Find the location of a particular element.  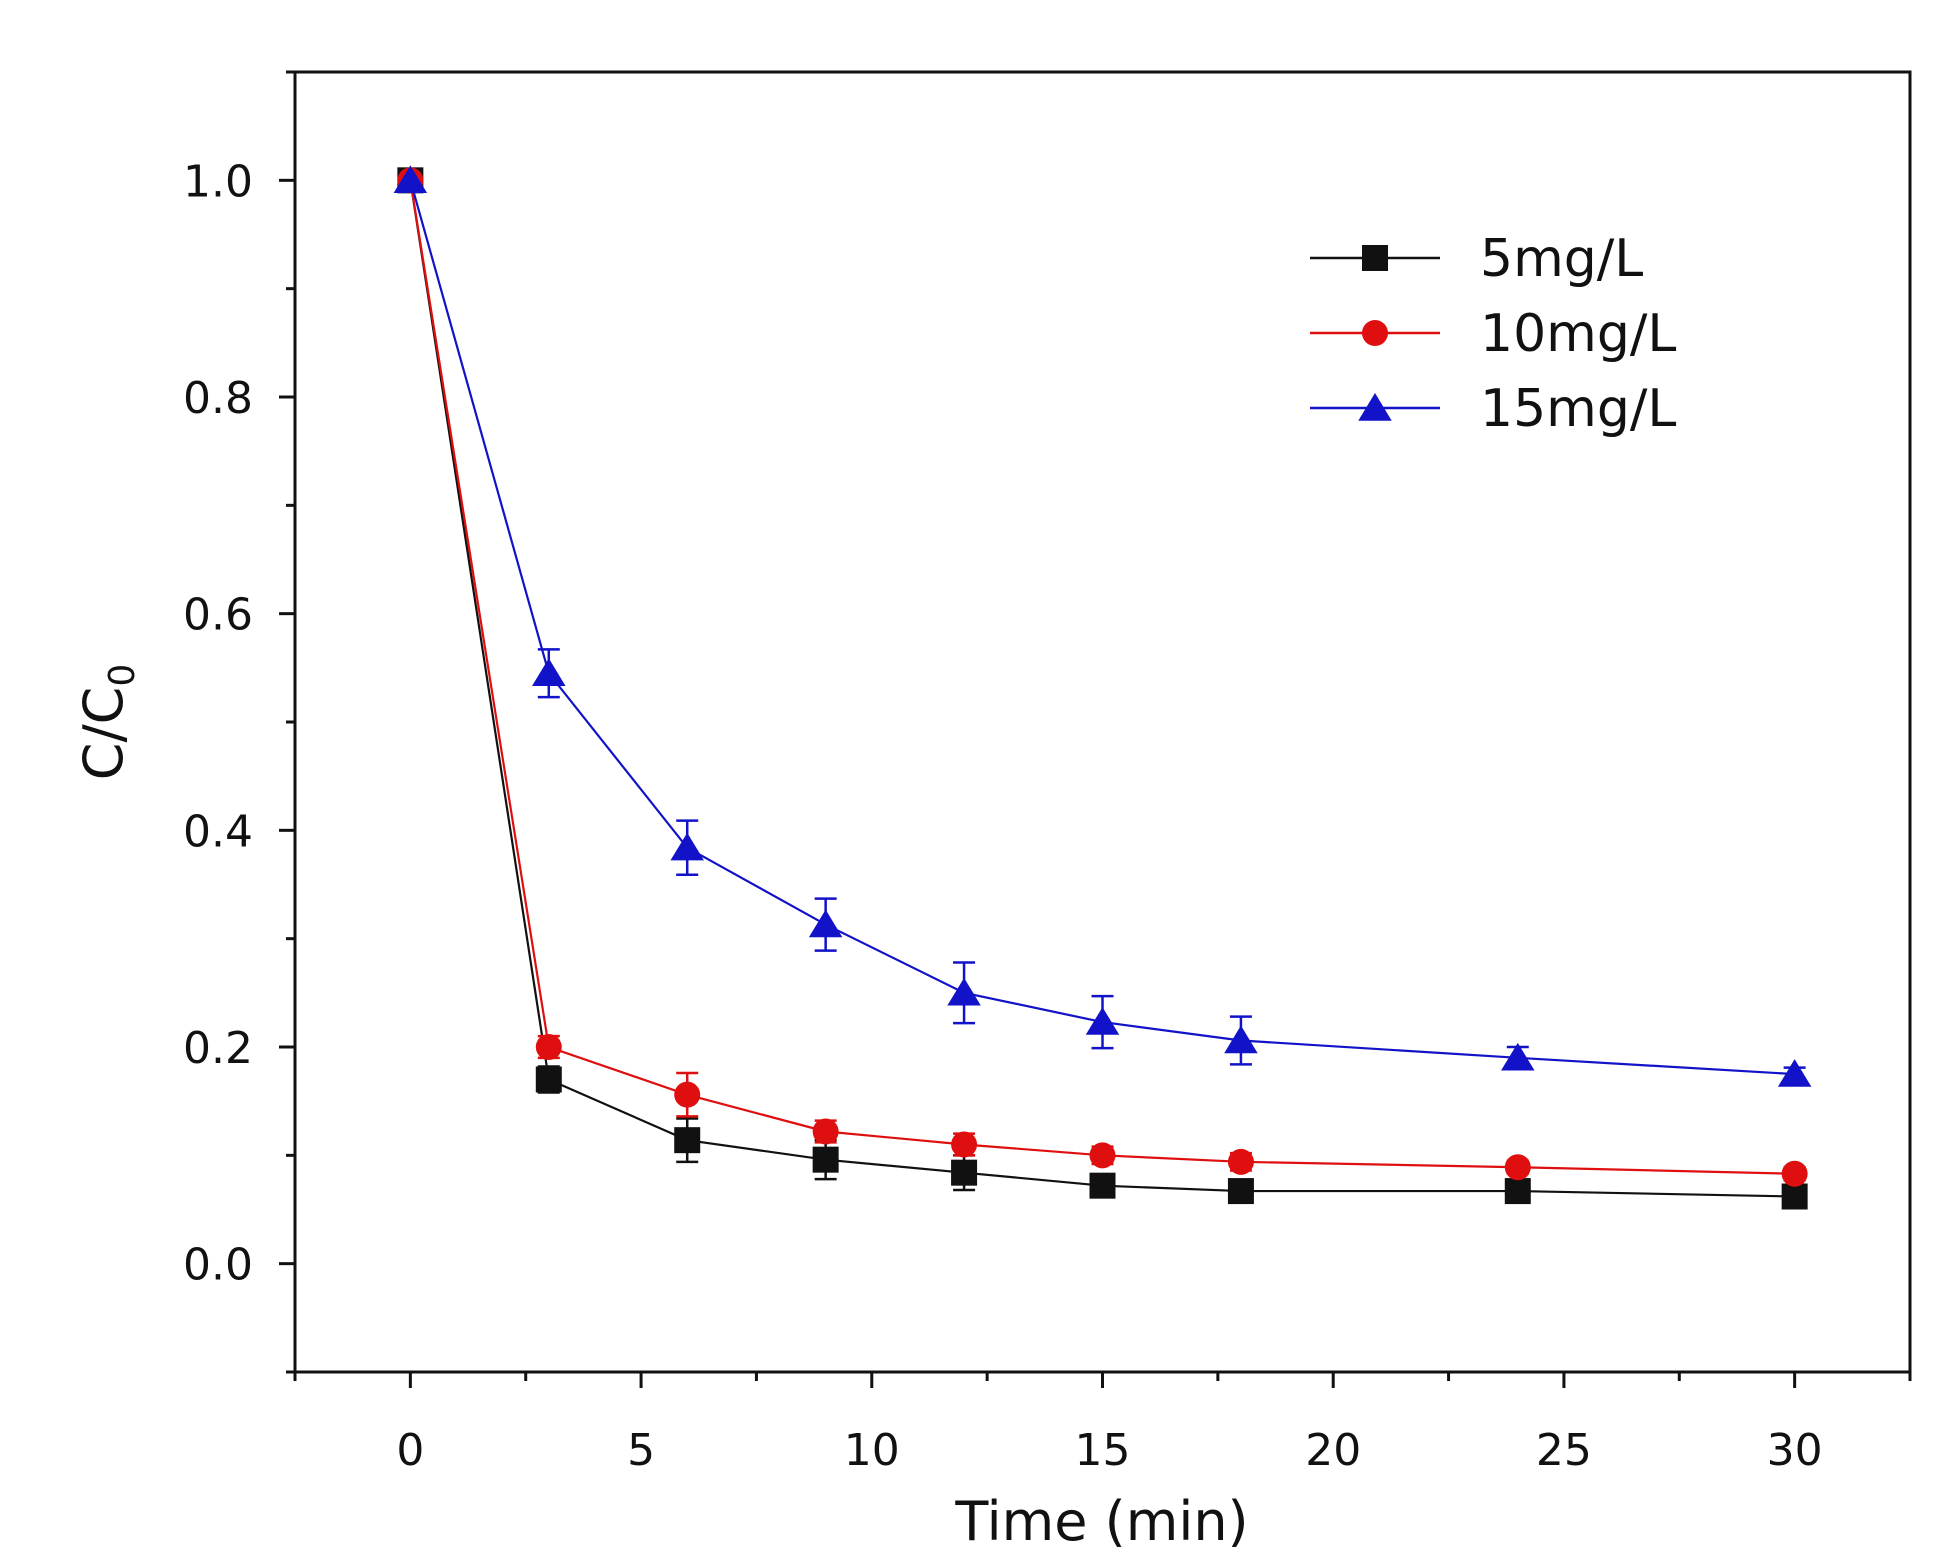

x-axis-title: Time (min) is located at coordinates (1101, 1521).